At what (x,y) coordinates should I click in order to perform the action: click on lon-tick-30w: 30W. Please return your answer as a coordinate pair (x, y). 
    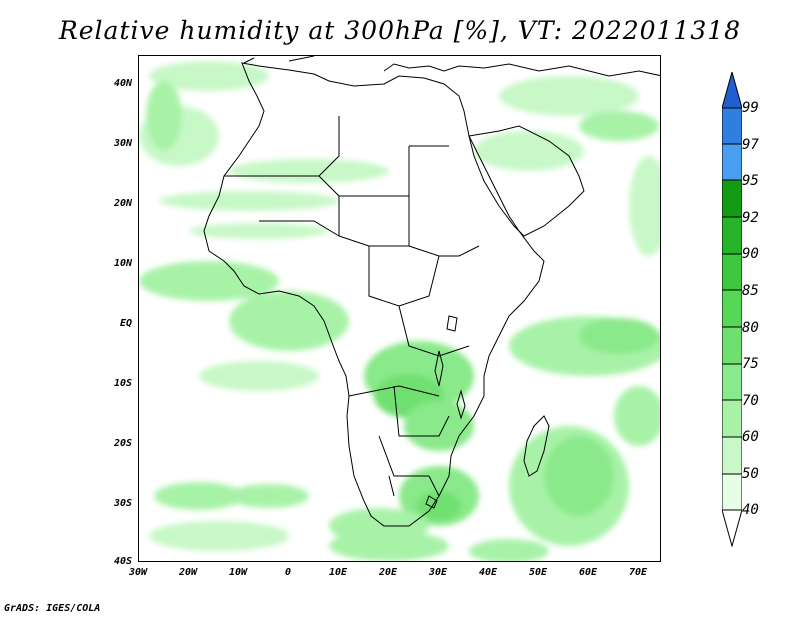
    Looking at the image, I should click on (138, 572).